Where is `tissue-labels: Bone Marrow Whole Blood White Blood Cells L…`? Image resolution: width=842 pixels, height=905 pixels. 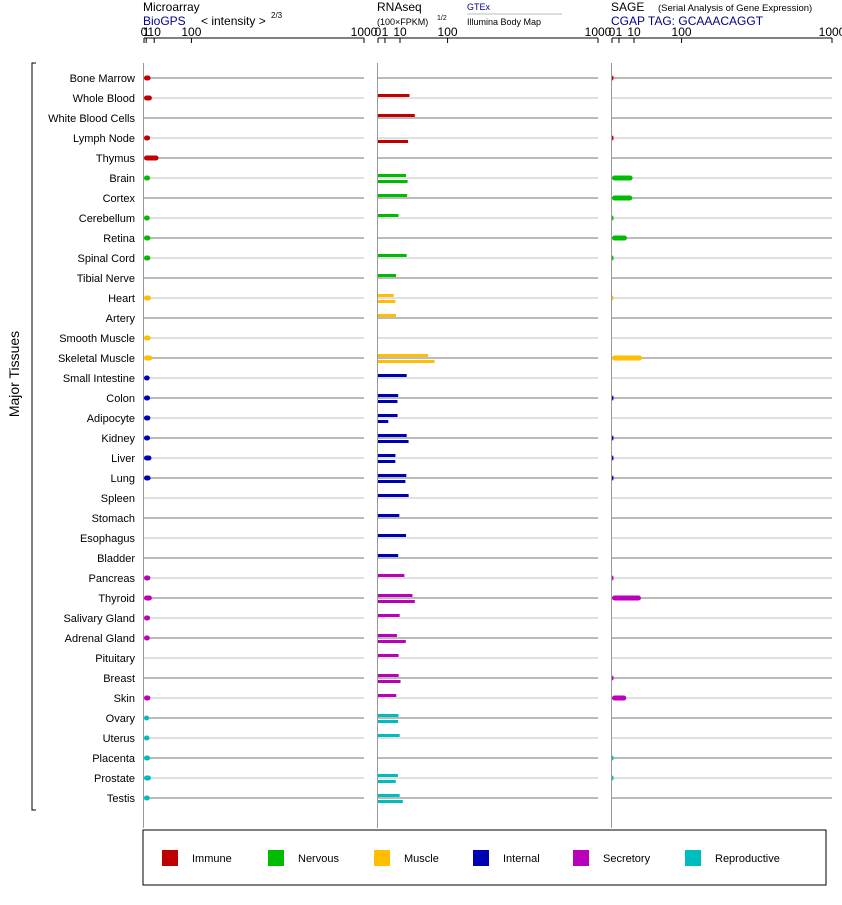
tissue-labels: Bone Marrow Whole Blood White Blood Cells L… is located at coordinates (92, 439).